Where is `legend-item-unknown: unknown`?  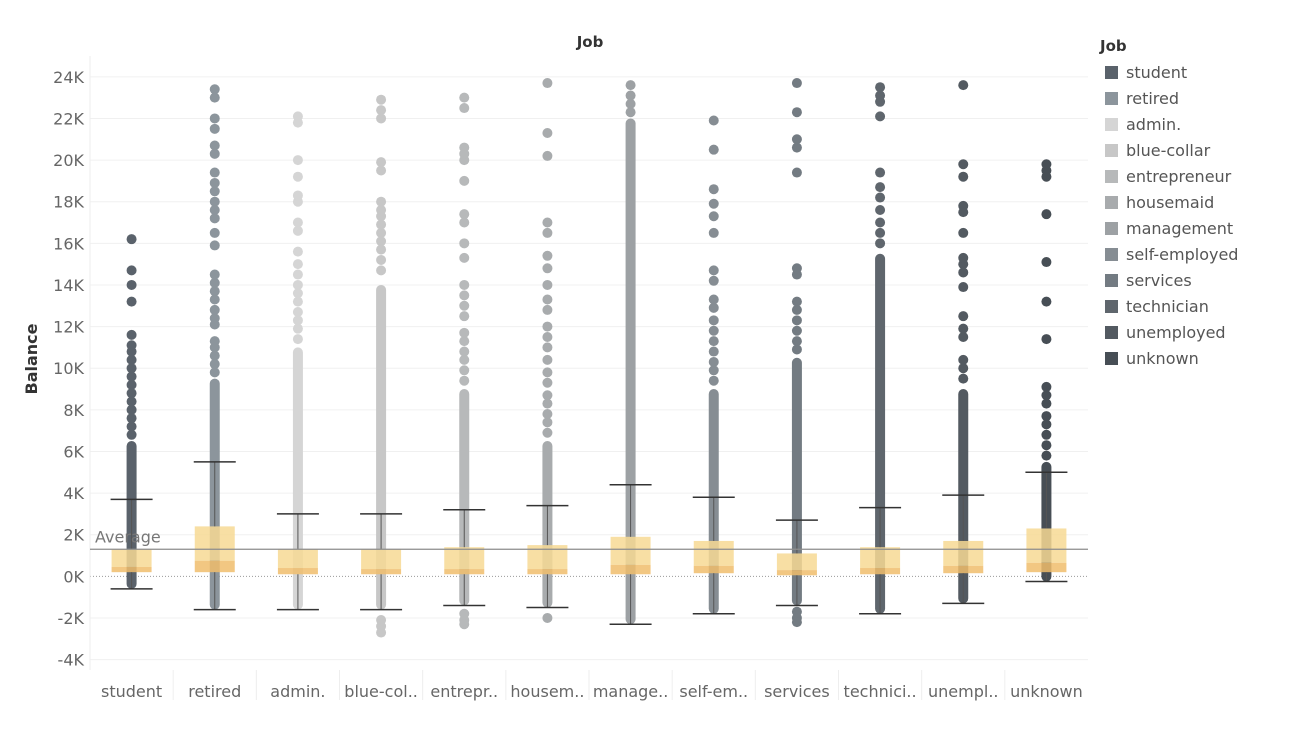 legend-item-unknown: unknown is located at coordinates (1200, 358).